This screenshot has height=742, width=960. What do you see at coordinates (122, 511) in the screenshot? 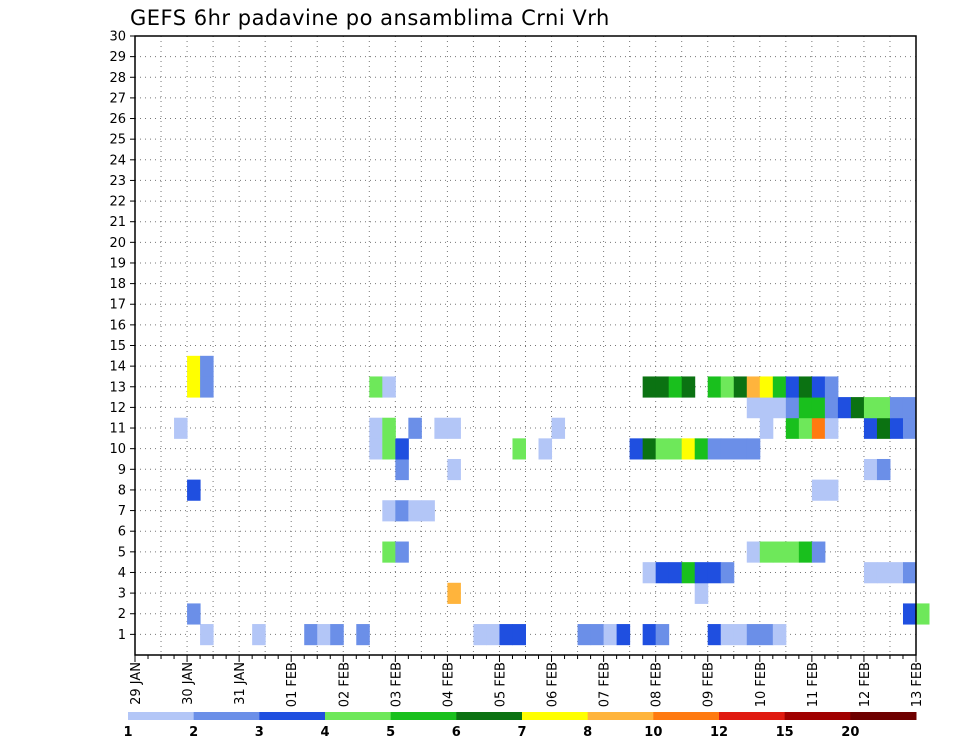
I see `y-tick-label: 7` at bounding box center [122, 511].